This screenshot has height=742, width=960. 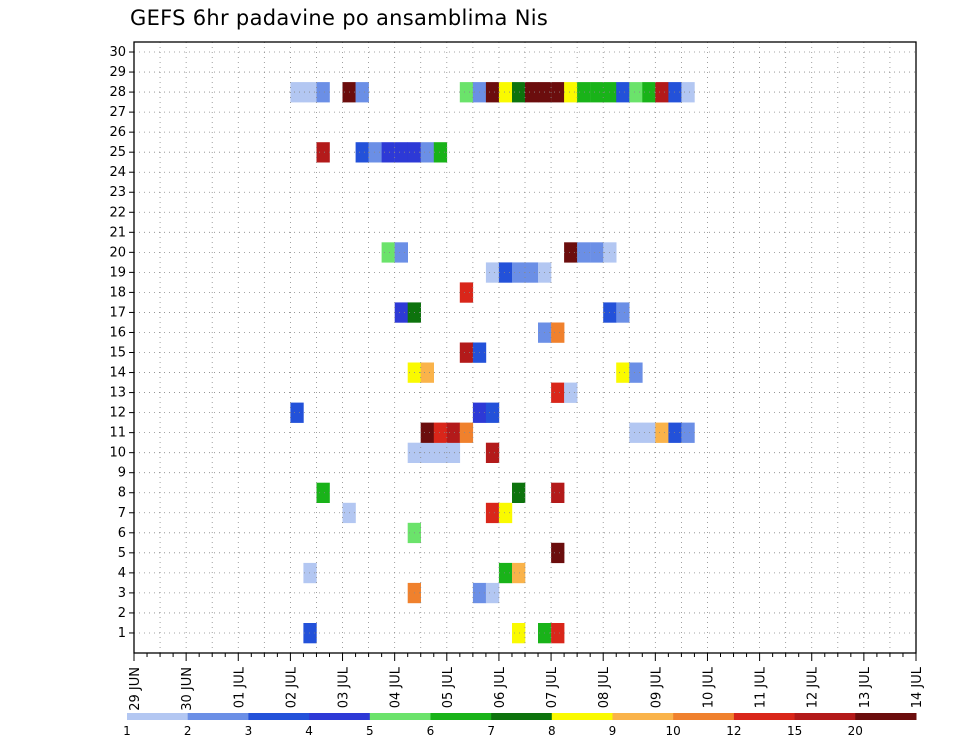 I want to click on x-tick-label: 10 JUL, so click(x=708, y=687).